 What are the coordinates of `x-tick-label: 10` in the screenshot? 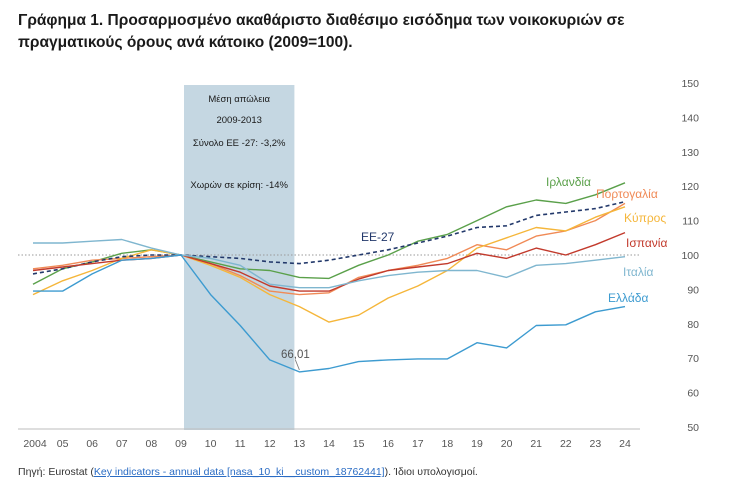 It's located at (211, 444).